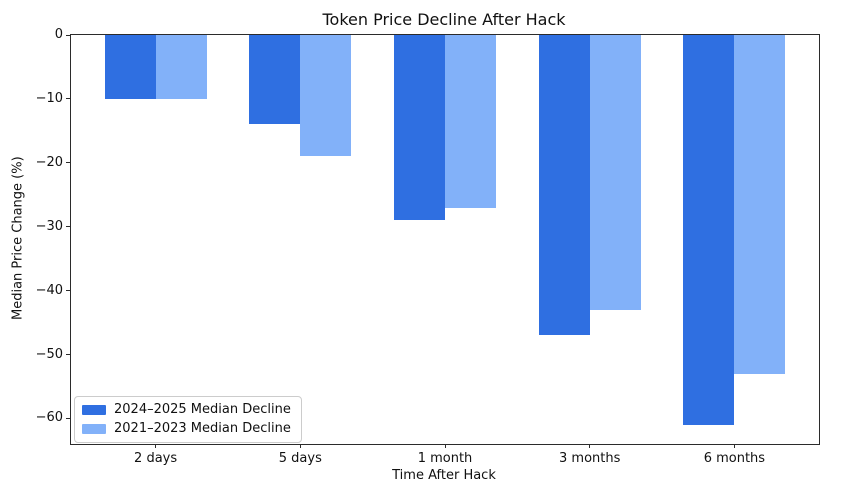 The height and width of the screenshot is (493, 860). I want to click on x-tick-label-5-days: 5 days, so click(300, 458).